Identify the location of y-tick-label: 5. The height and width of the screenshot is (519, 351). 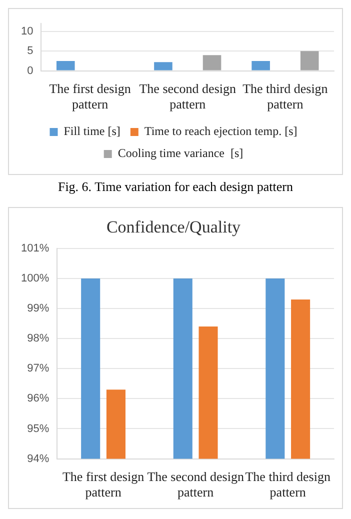
(30, 51).